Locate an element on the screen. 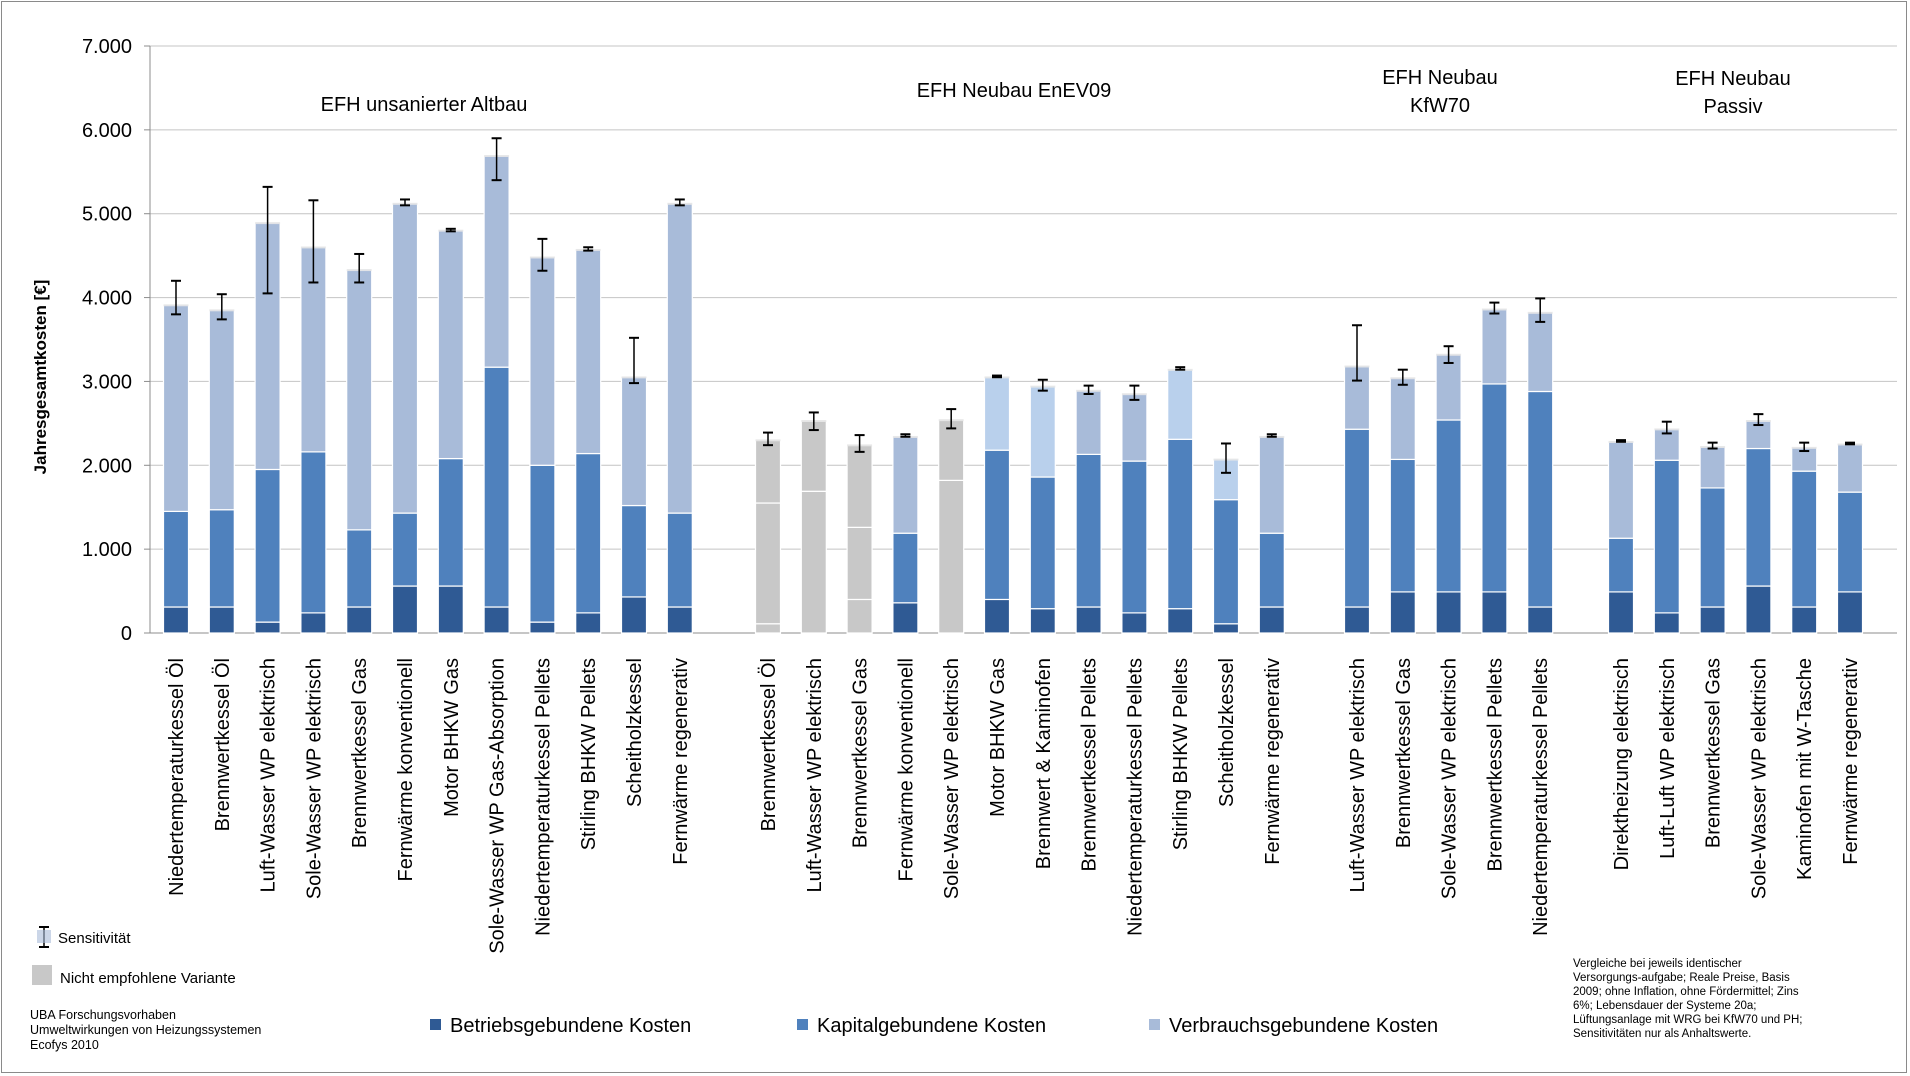 This screenshot has width=1910, height=1076. source-line: Umweltwirkungen von Heizungssystemen is located at coordinates (146, 1030).